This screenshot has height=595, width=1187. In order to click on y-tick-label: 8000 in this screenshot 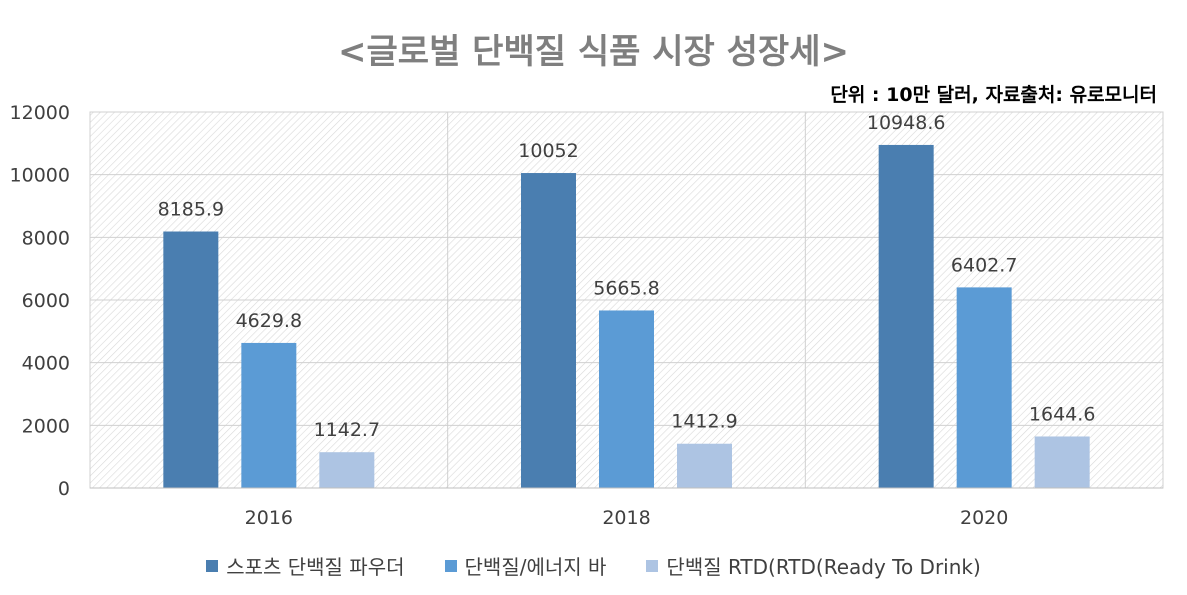, I will do `click(46, 238)`.